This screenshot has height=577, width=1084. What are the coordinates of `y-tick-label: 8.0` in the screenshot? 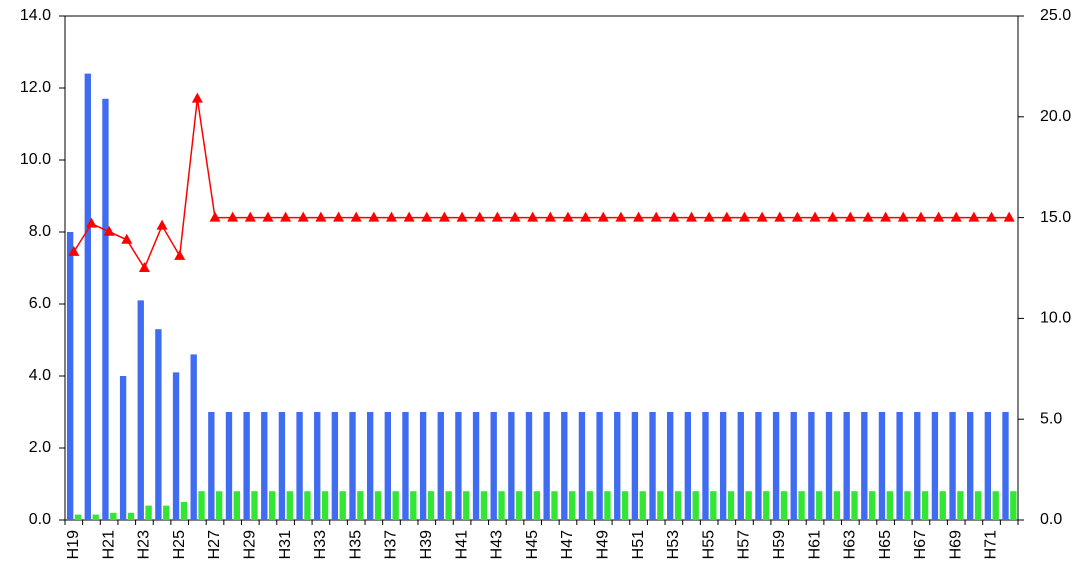 It's located at (40, 231).